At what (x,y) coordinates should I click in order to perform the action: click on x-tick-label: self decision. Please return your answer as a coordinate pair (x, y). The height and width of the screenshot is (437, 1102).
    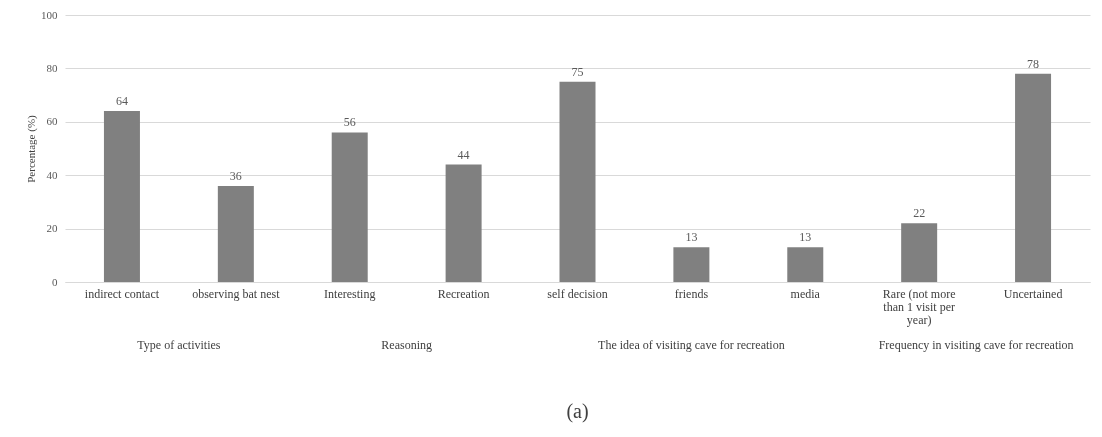
    Looking at the image, I should click on (577, 293).